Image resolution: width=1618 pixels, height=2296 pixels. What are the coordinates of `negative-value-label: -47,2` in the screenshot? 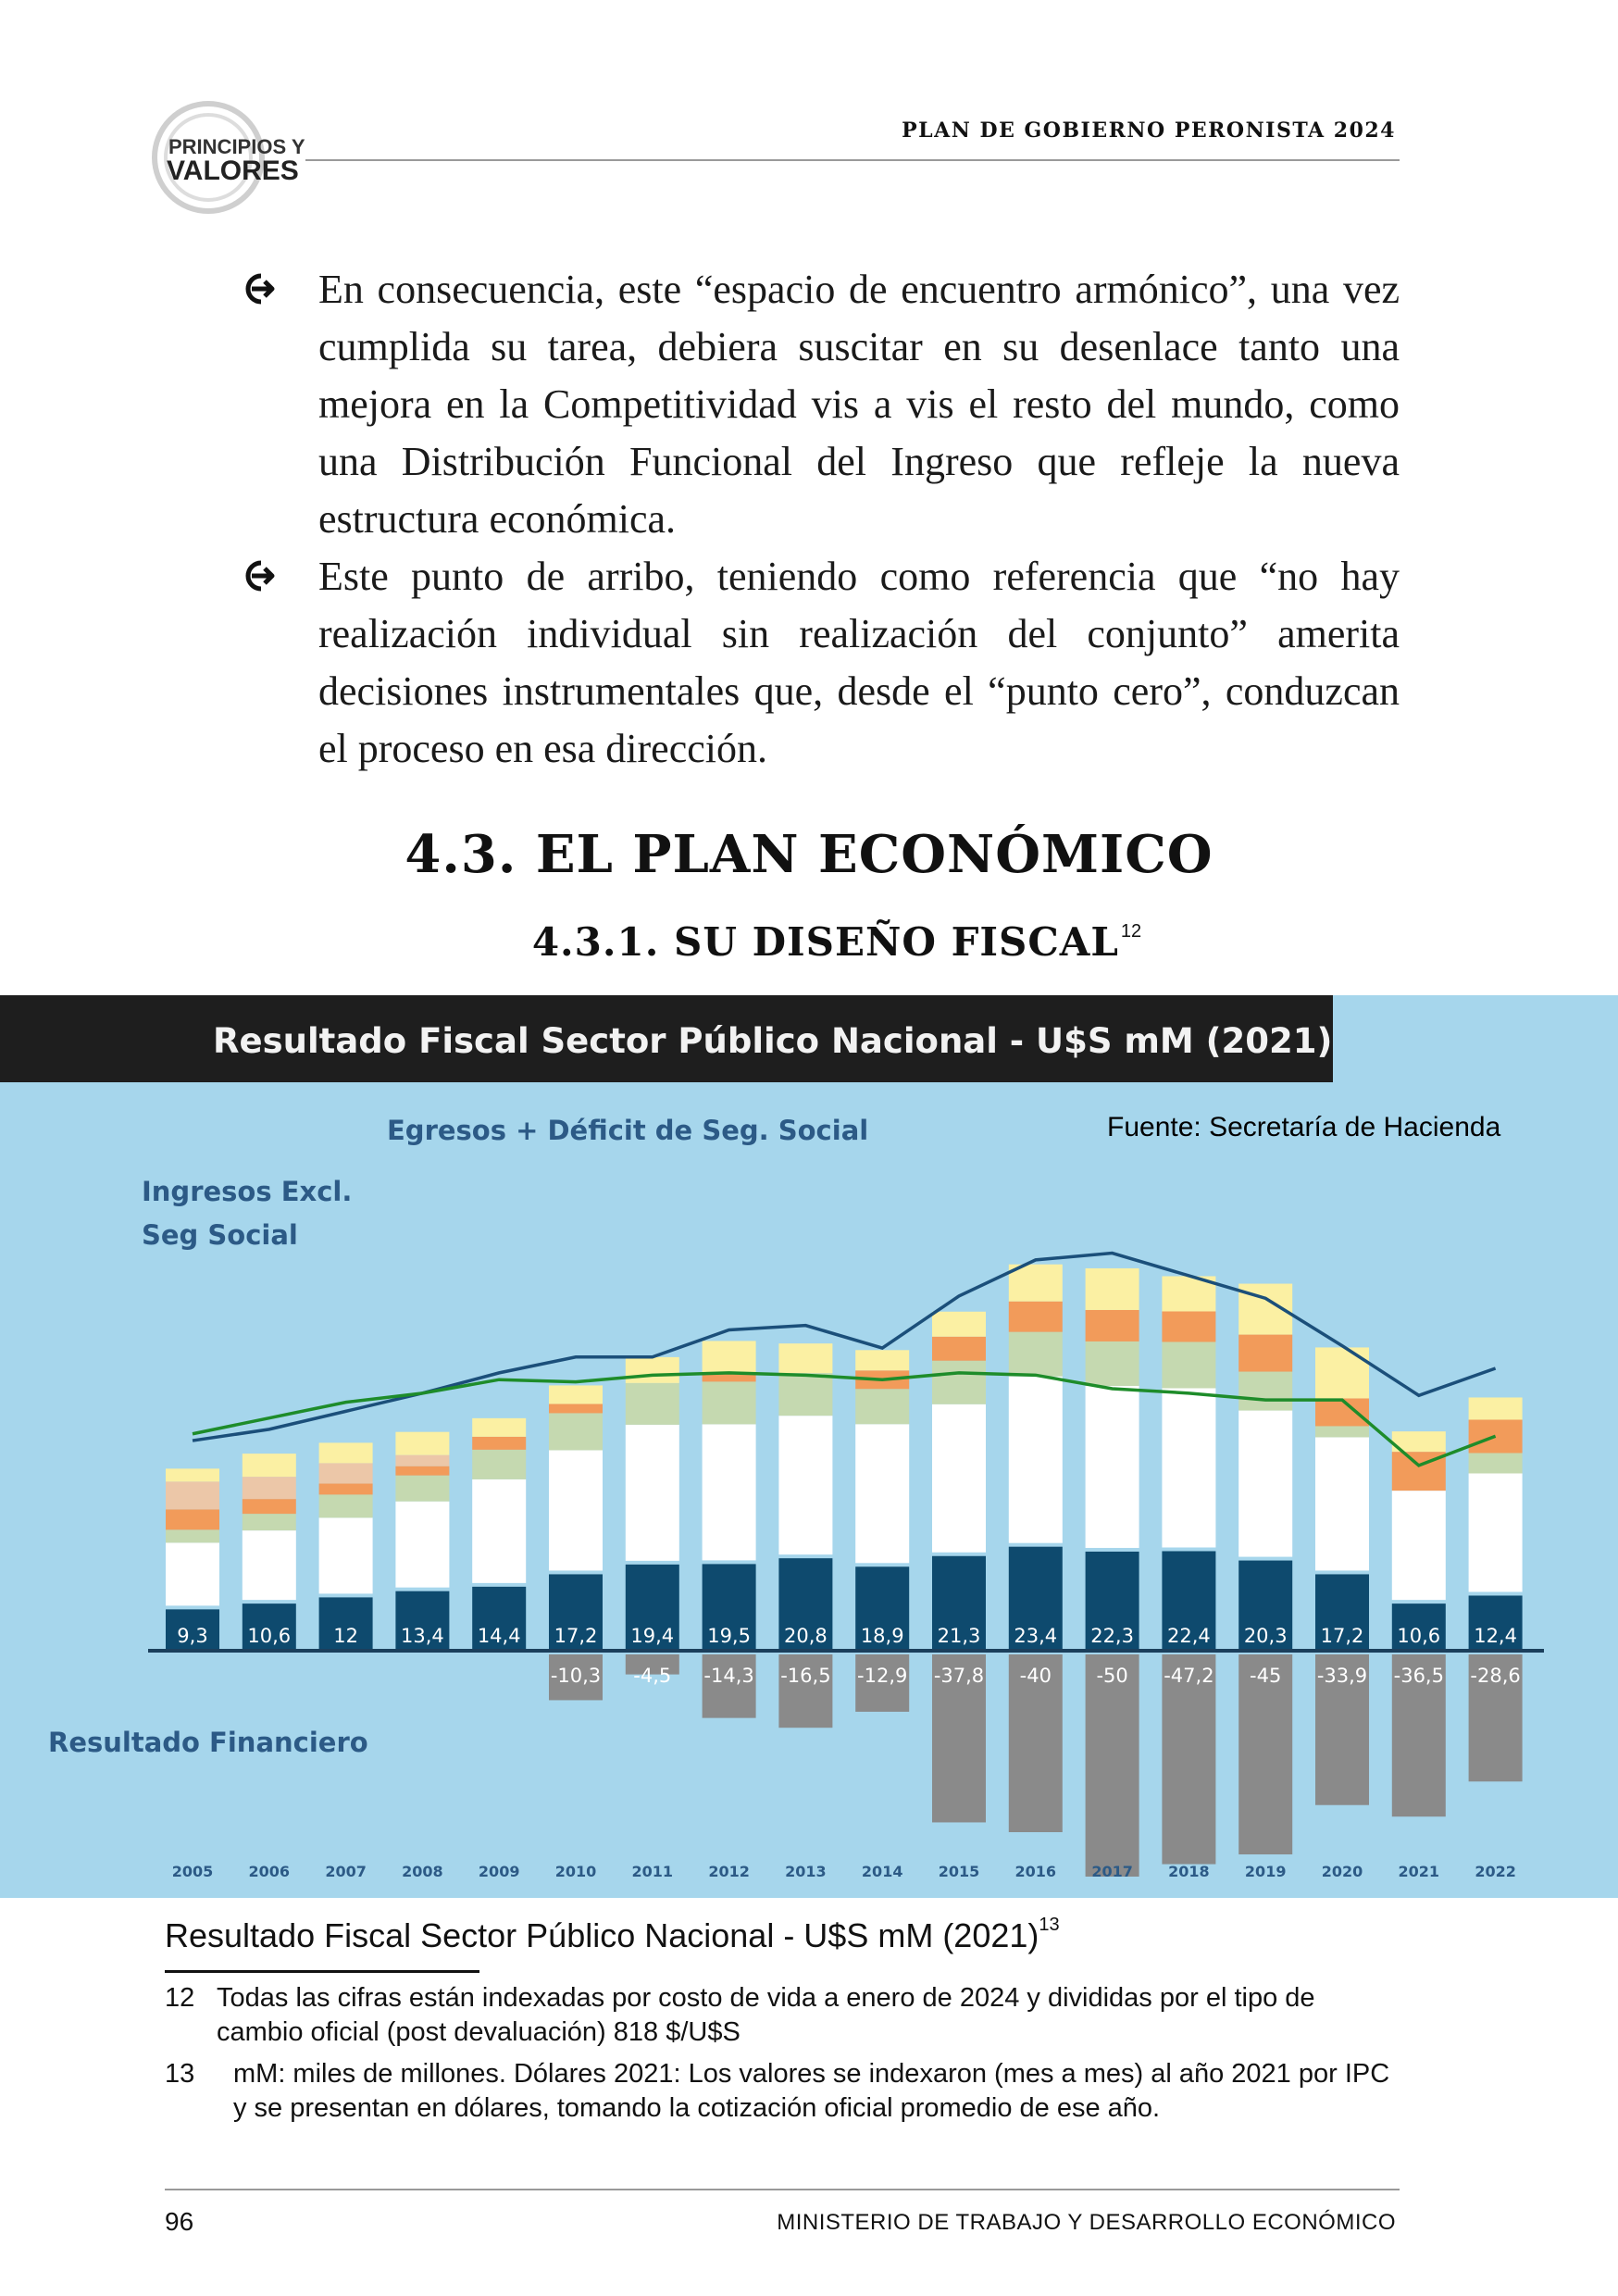 It's located at (1189, 1676).